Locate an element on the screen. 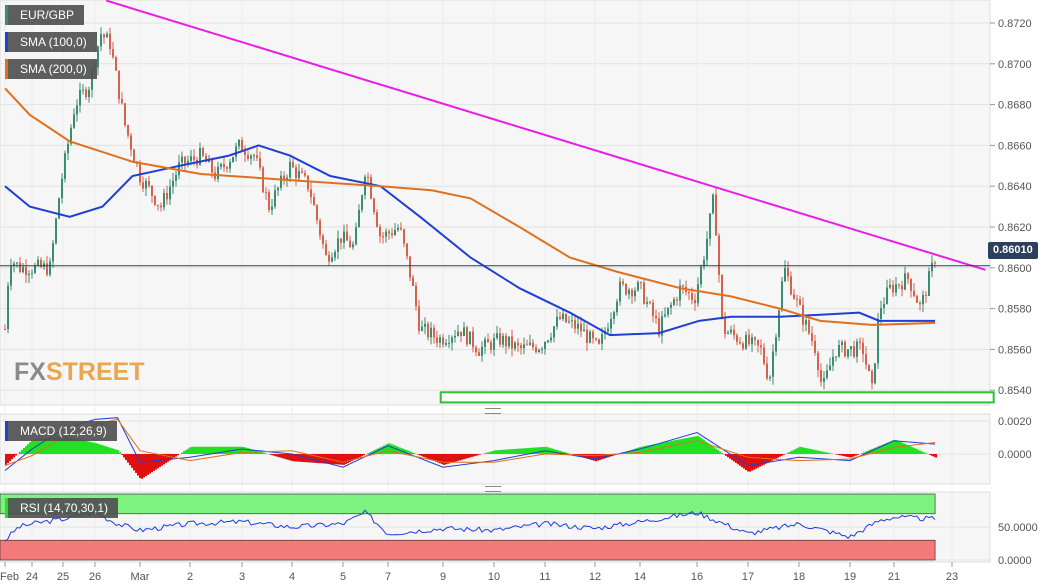 Image resolution: width=1060 pixels, height=587 pixels. y-tick-label: 0.8660 is located at coordinates (1015, 146).